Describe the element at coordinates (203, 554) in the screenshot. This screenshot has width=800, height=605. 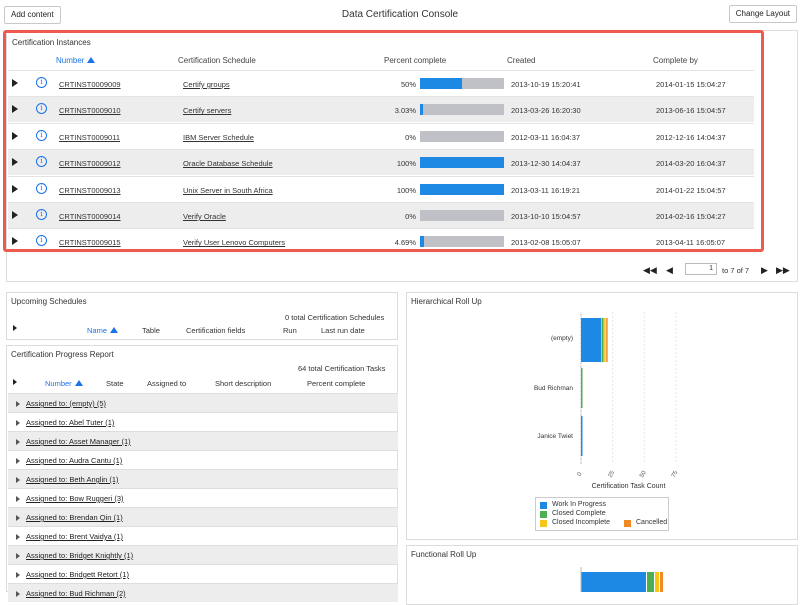
I see `list-item: Assigned to: Bridget Knightly (1)` at that location.